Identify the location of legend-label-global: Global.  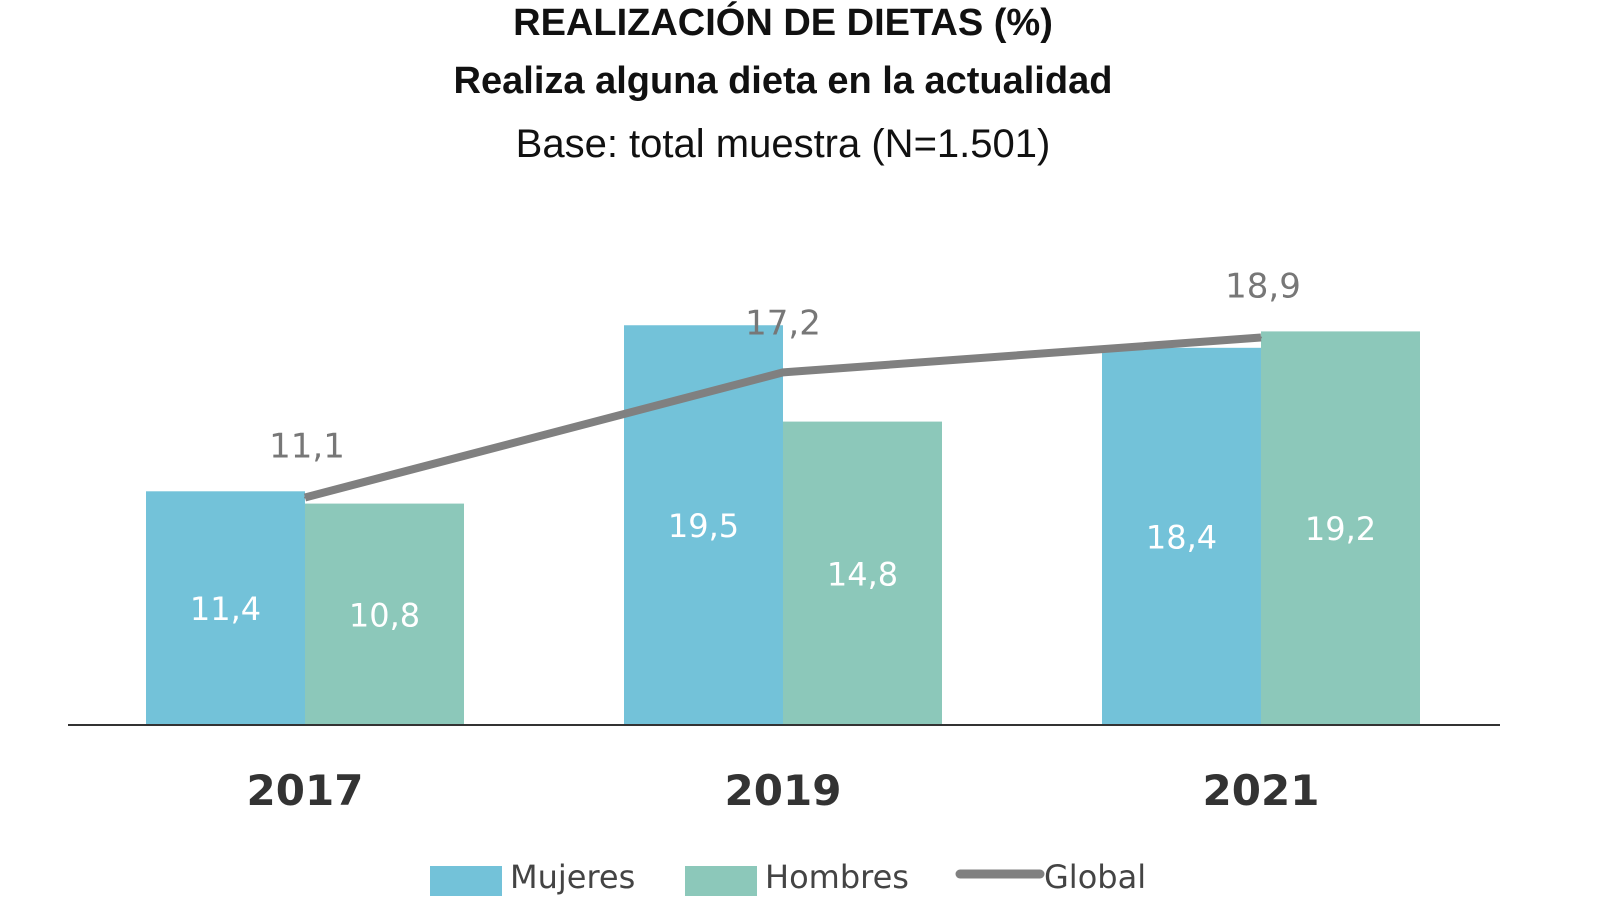
(1095, 877).